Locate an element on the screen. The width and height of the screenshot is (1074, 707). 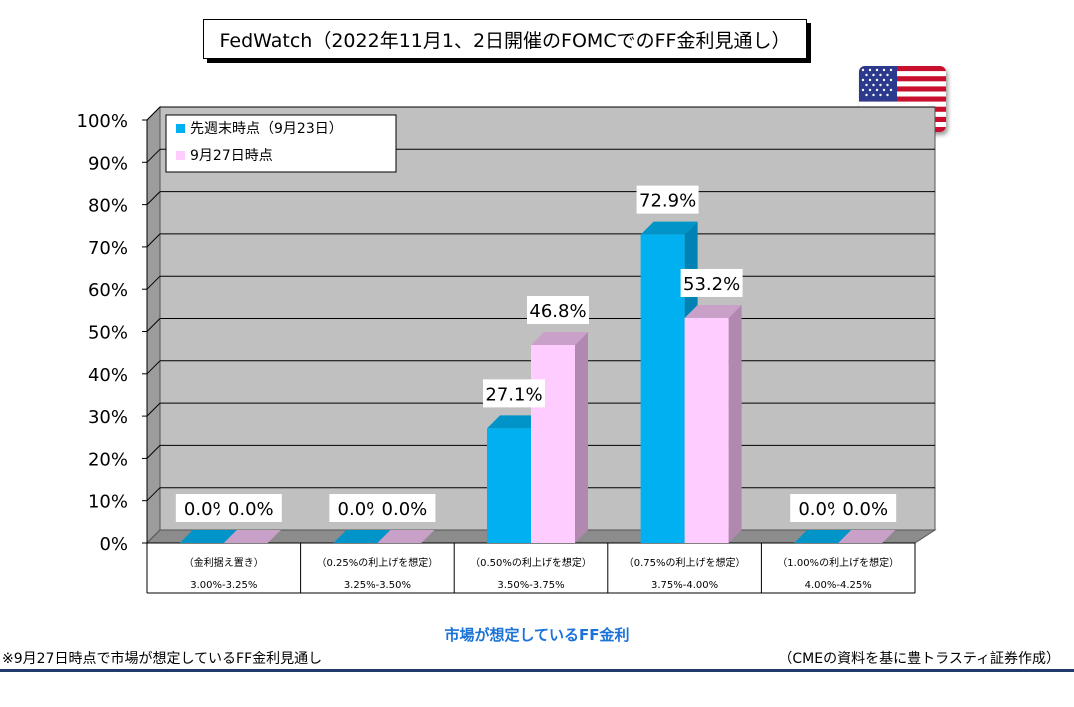
y-tick-label: 80% is located at coordinates (108, 206).